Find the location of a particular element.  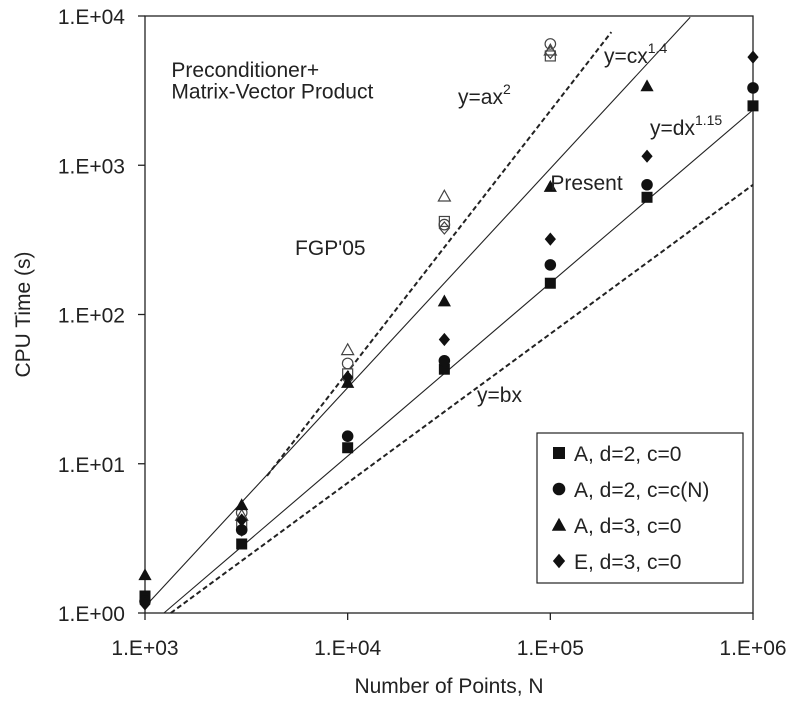

x-tick-label: 1.E+06 is located at coordinates (752, 648).